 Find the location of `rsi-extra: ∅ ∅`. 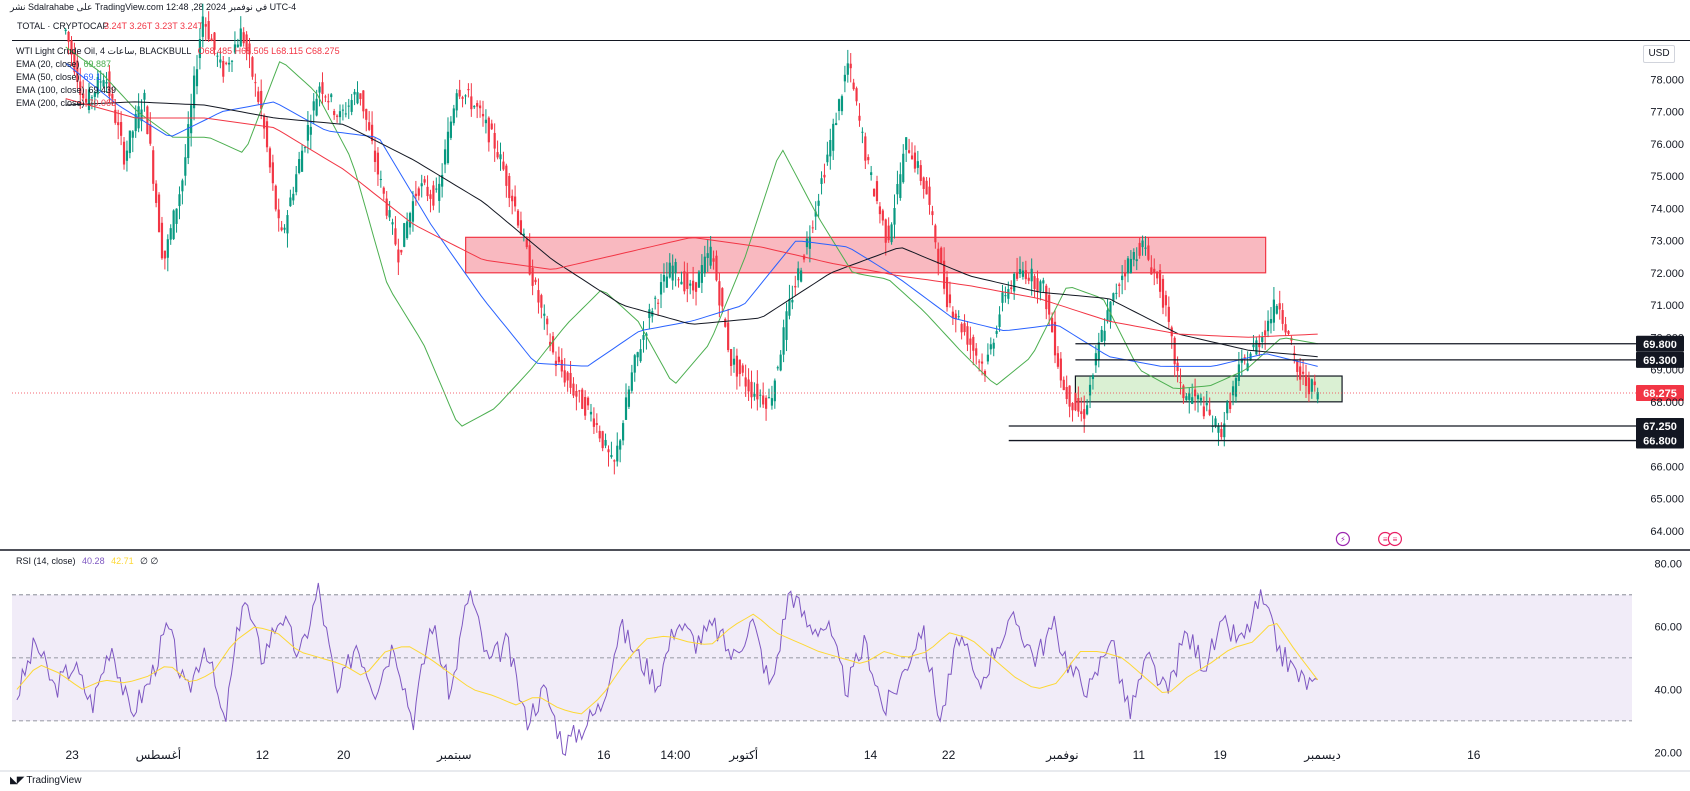

rsi-extra: ∅ ∅ is located at coordinates (149, 561).